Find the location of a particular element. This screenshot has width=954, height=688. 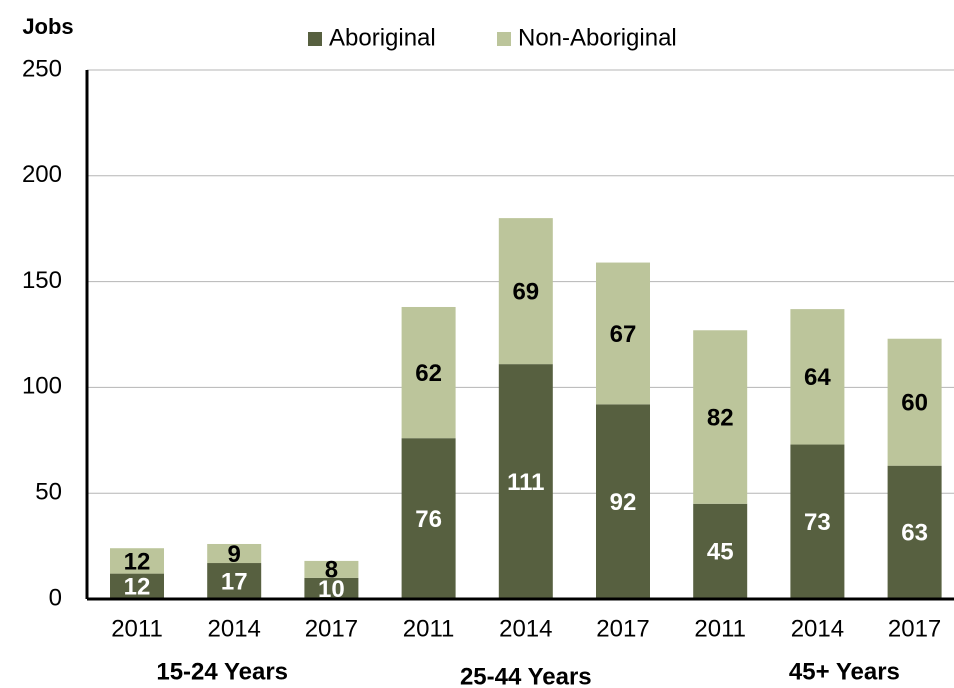

data-label: 60 is located at coordinates (914, 403).